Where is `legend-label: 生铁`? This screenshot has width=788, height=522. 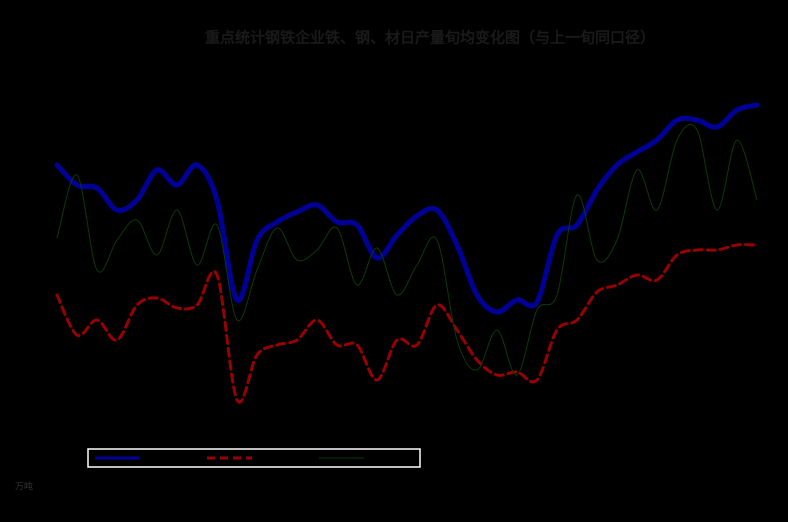 legend-label: 生铁 is located at coordinates (267, 457).